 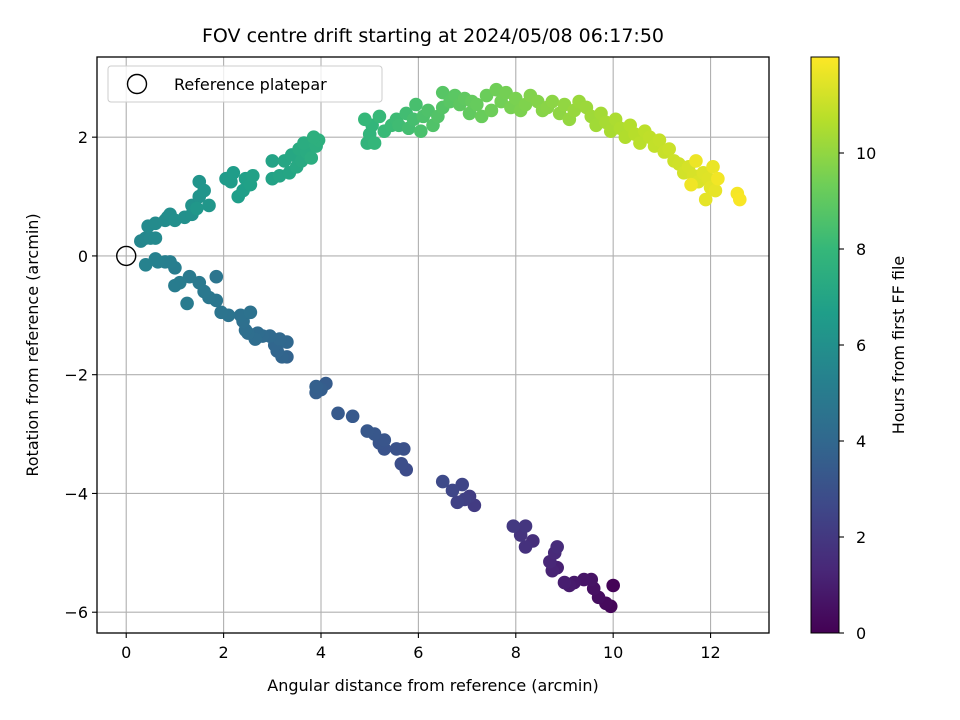 I want to click on x-tick-label: 2, so click(x=224, y=652).